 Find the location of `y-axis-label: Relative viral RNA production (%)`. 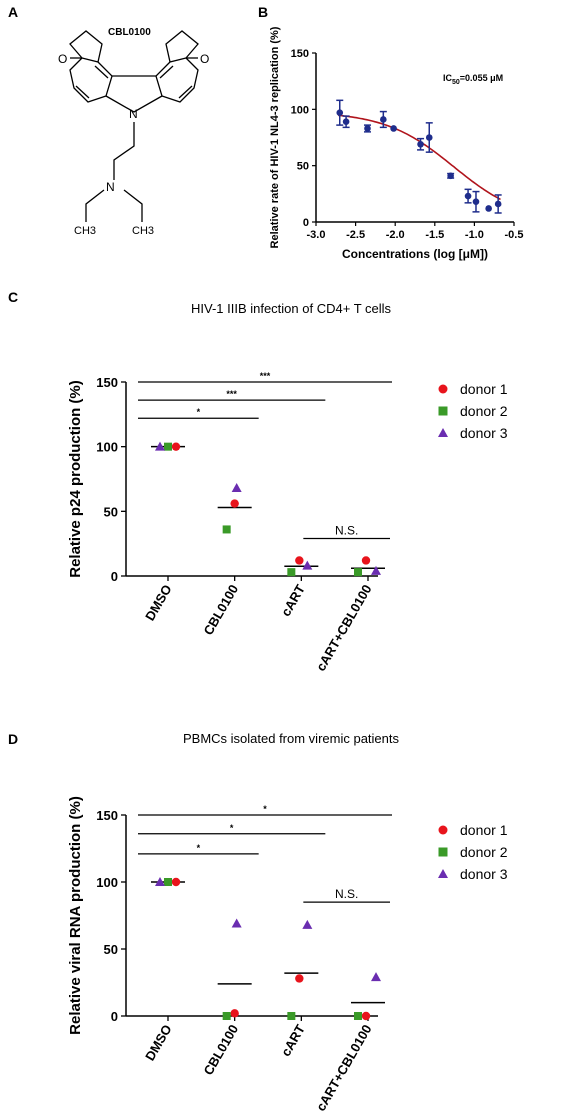

y-axis-label: Relative viral RNA production (%) is located at coordinates (75, 915).